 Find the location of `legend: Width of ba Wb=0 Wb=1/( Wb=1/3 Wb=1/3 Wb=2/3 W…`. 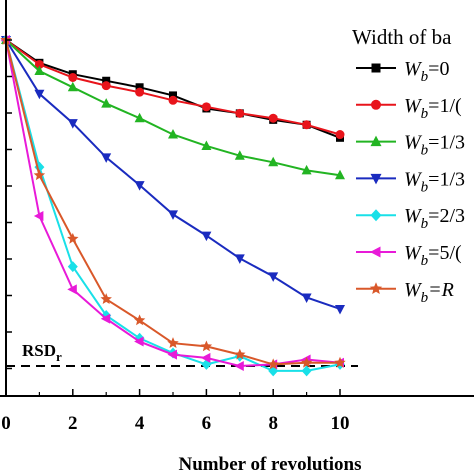

legend: Width of ba Wb=0 Wb=1/( Wb=1/3 Wb=1/3 Wb=2/3 W… is located at coordinates (408, 165).